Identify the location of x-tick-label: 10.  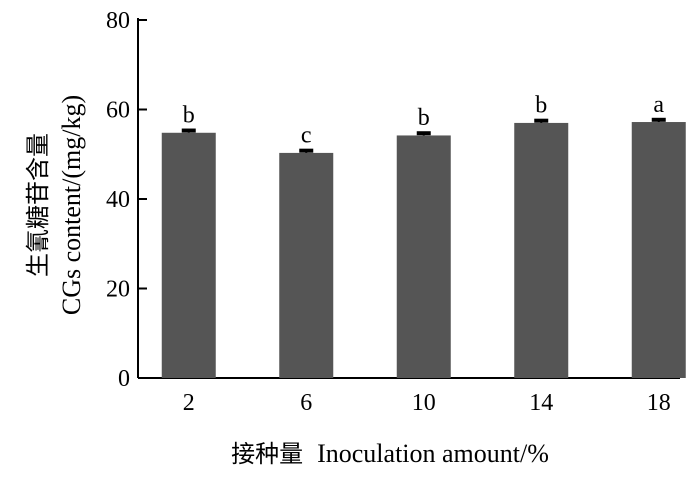
(424, 403).